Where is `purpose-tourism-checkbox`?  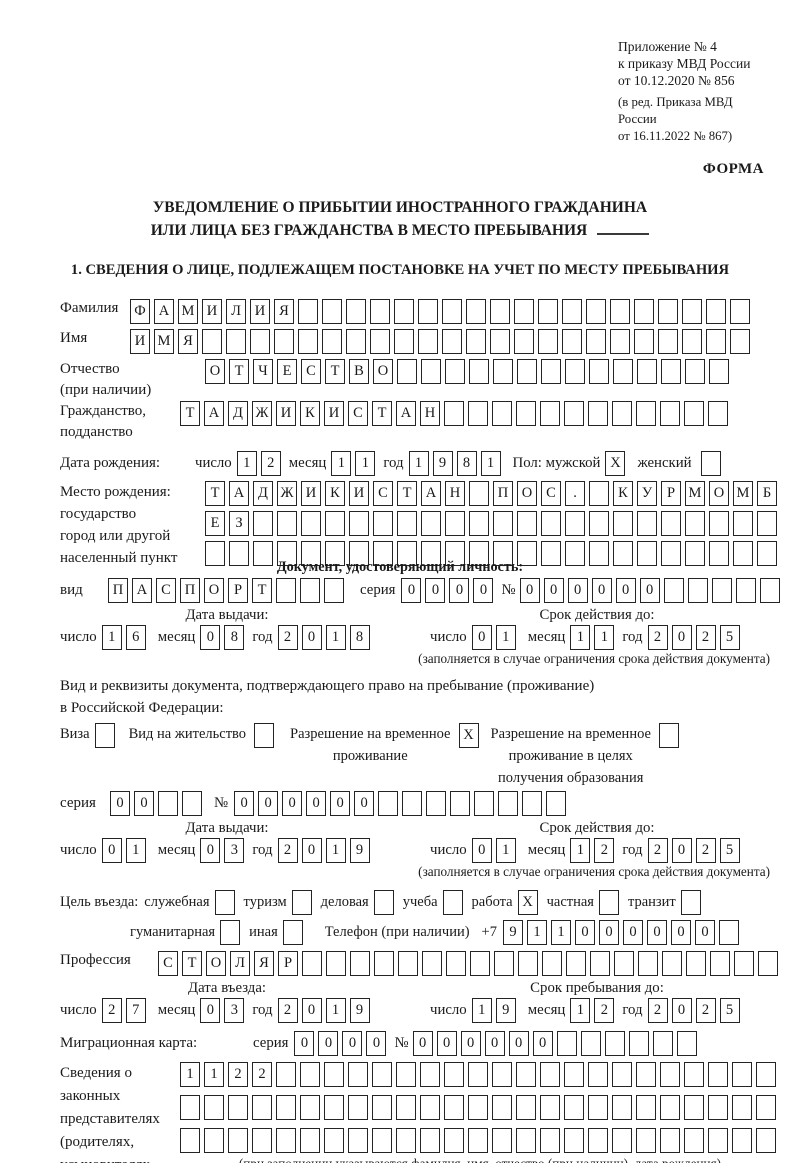 purpose-tourism-checkbox is located at coordinates (299, 902).